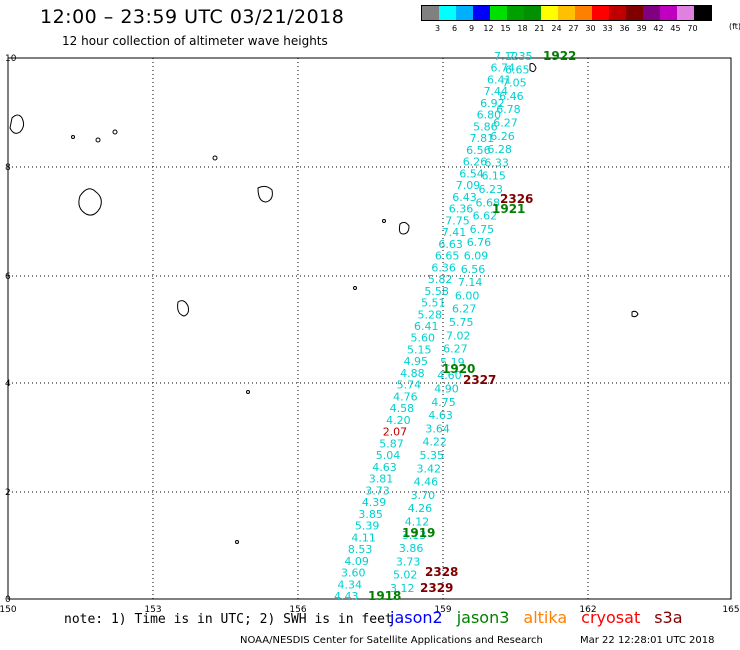  I want to click on wave-height-value: 4.75, so click(443, 402).